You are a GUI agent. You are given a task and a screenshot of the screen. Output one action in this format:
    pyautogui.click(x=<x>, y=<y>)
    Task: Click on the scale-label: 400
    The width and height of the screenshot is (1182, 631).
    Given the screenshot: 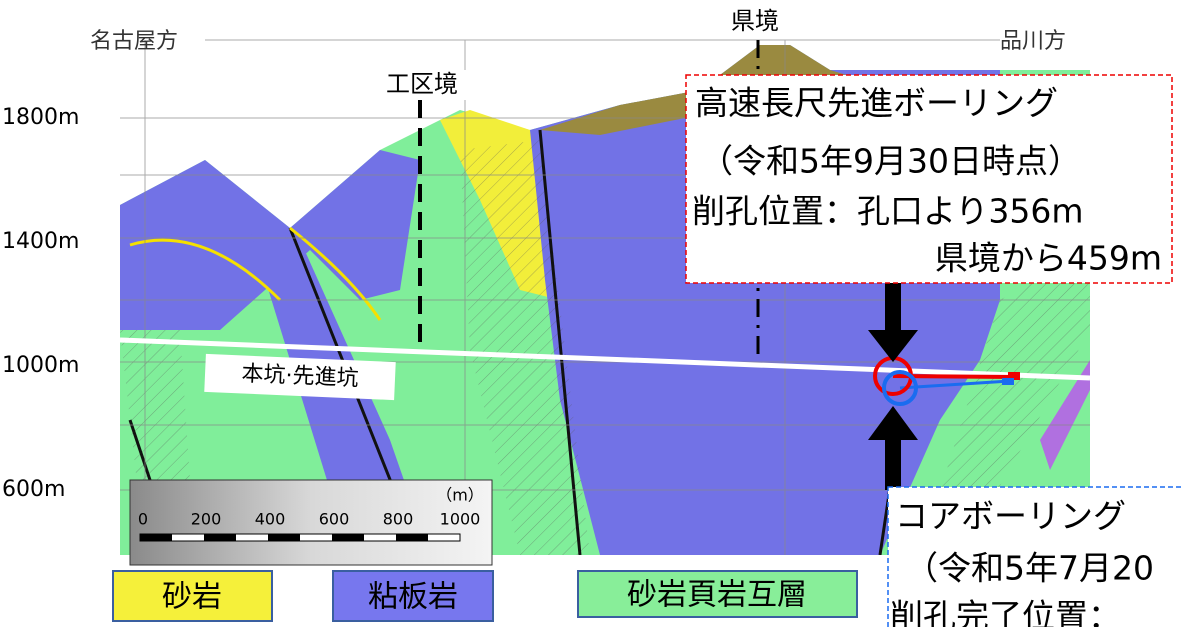 What is the action you would take?
    pyautogui.click(x=270, y=519)
    